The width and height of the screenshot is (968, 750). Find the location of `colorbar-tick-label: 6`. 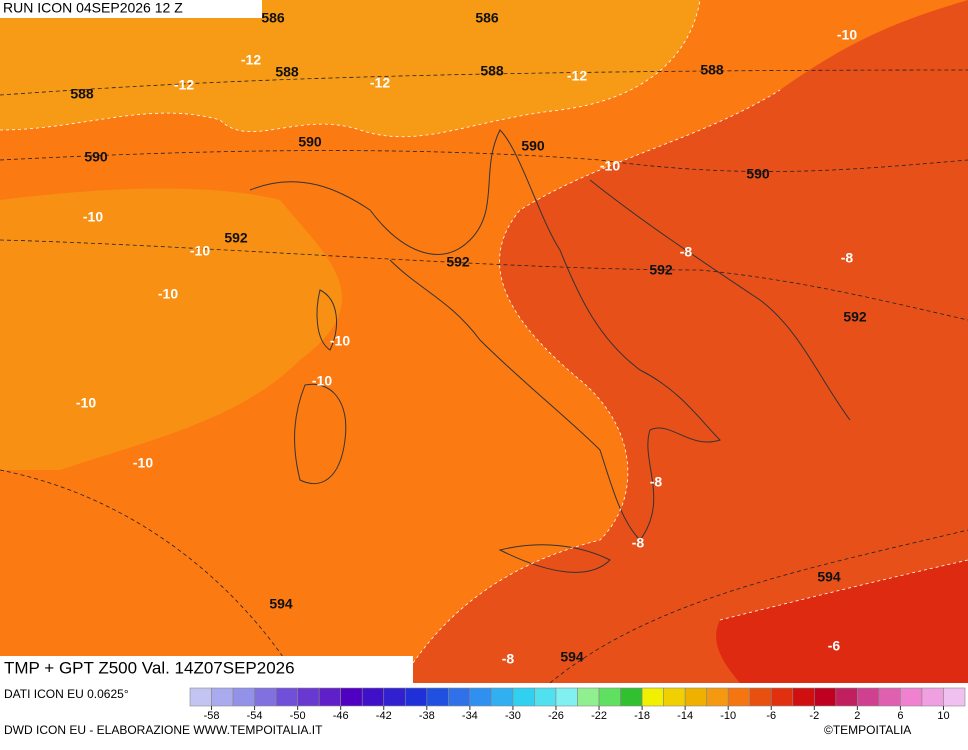

colorbar-tick-label: 6 is located at coordinates (900, 716).